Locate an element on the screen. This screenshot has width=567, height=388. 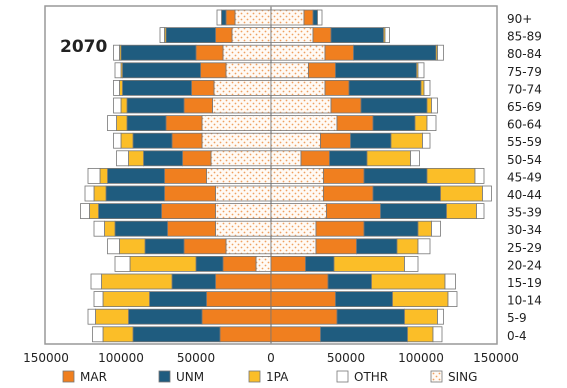
age-label-20-24: 20-24 is located at coordinates (524, 265).